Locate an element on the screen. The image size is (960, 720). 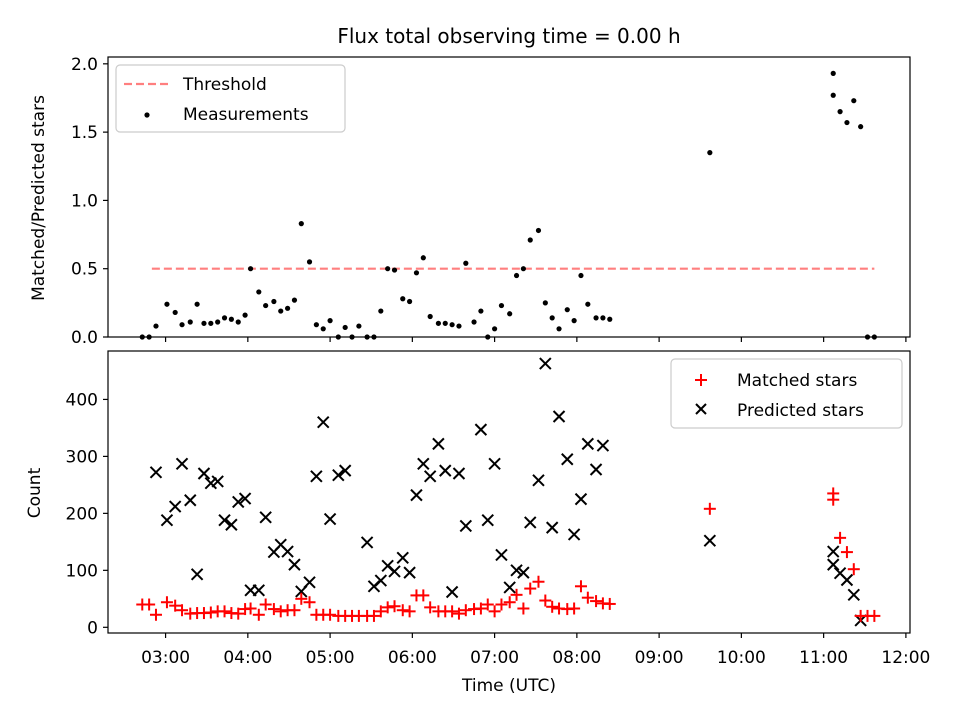
x-tick-label: 06:00 is located at coordinates (412, 658).